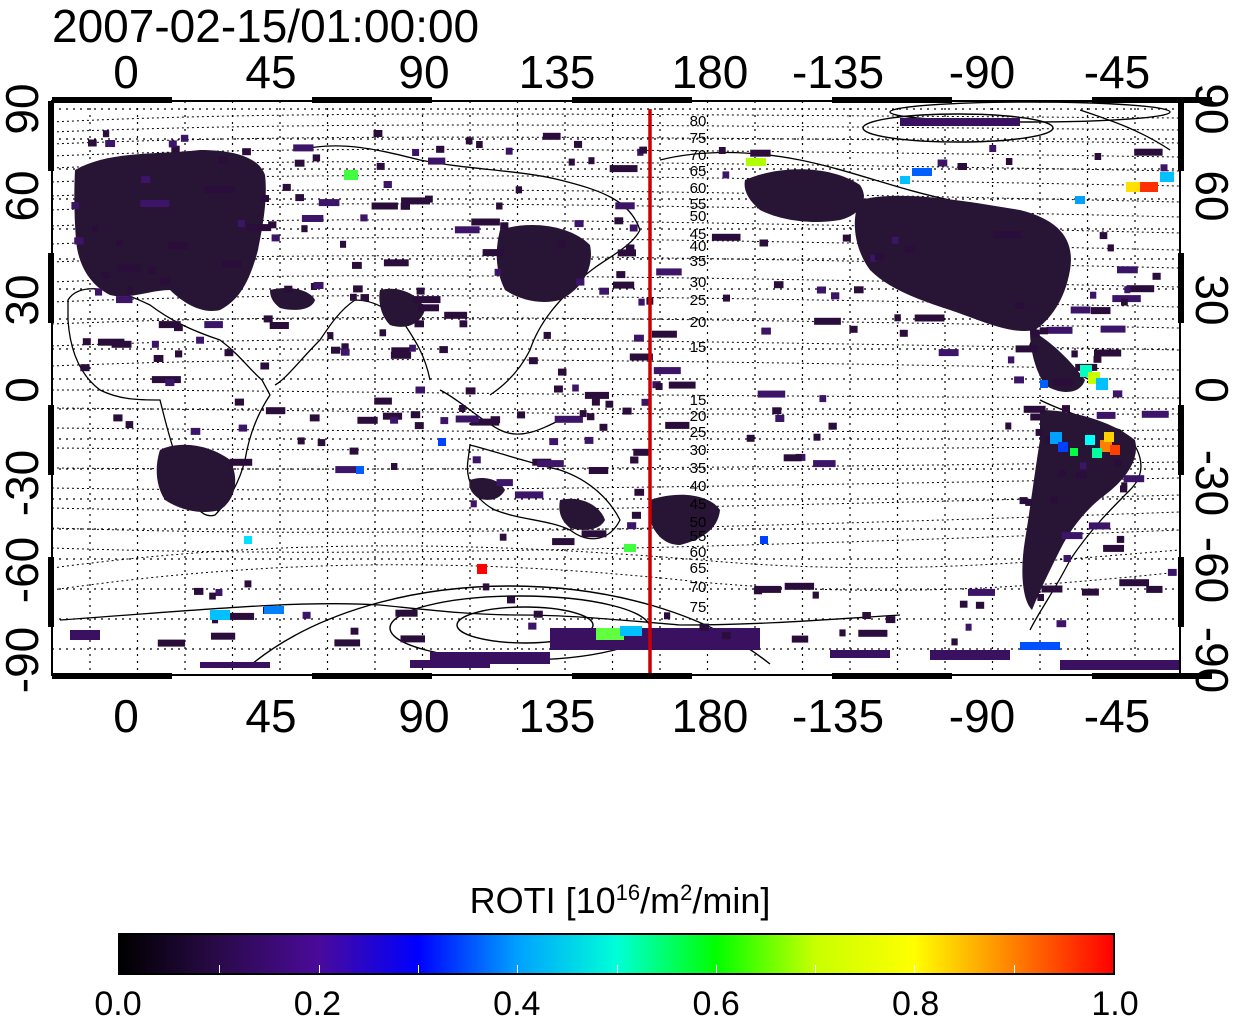 This screenshot has width=1240, height=1024. I want to click on contour-label: 80, so click(698, 121).